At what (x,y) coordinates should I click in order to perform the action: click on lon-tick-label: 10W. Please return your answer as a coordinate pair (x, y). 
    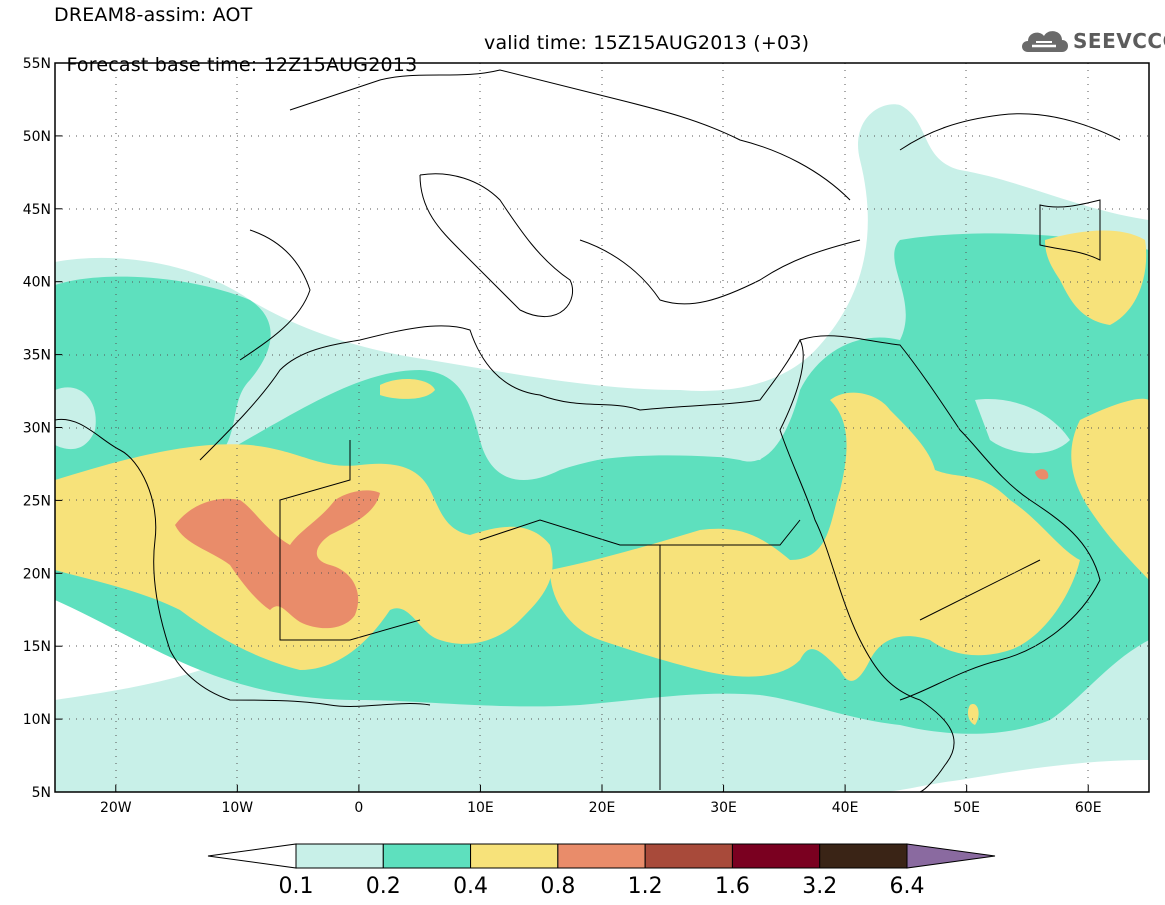
    Looking at the image, I should click on (237, 808).